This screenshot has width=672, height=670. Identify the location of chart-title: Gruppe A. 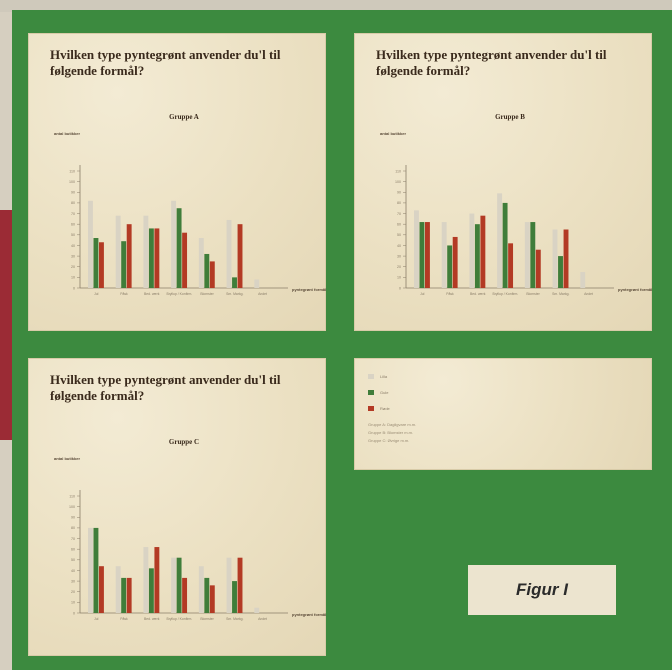
(184, 117).